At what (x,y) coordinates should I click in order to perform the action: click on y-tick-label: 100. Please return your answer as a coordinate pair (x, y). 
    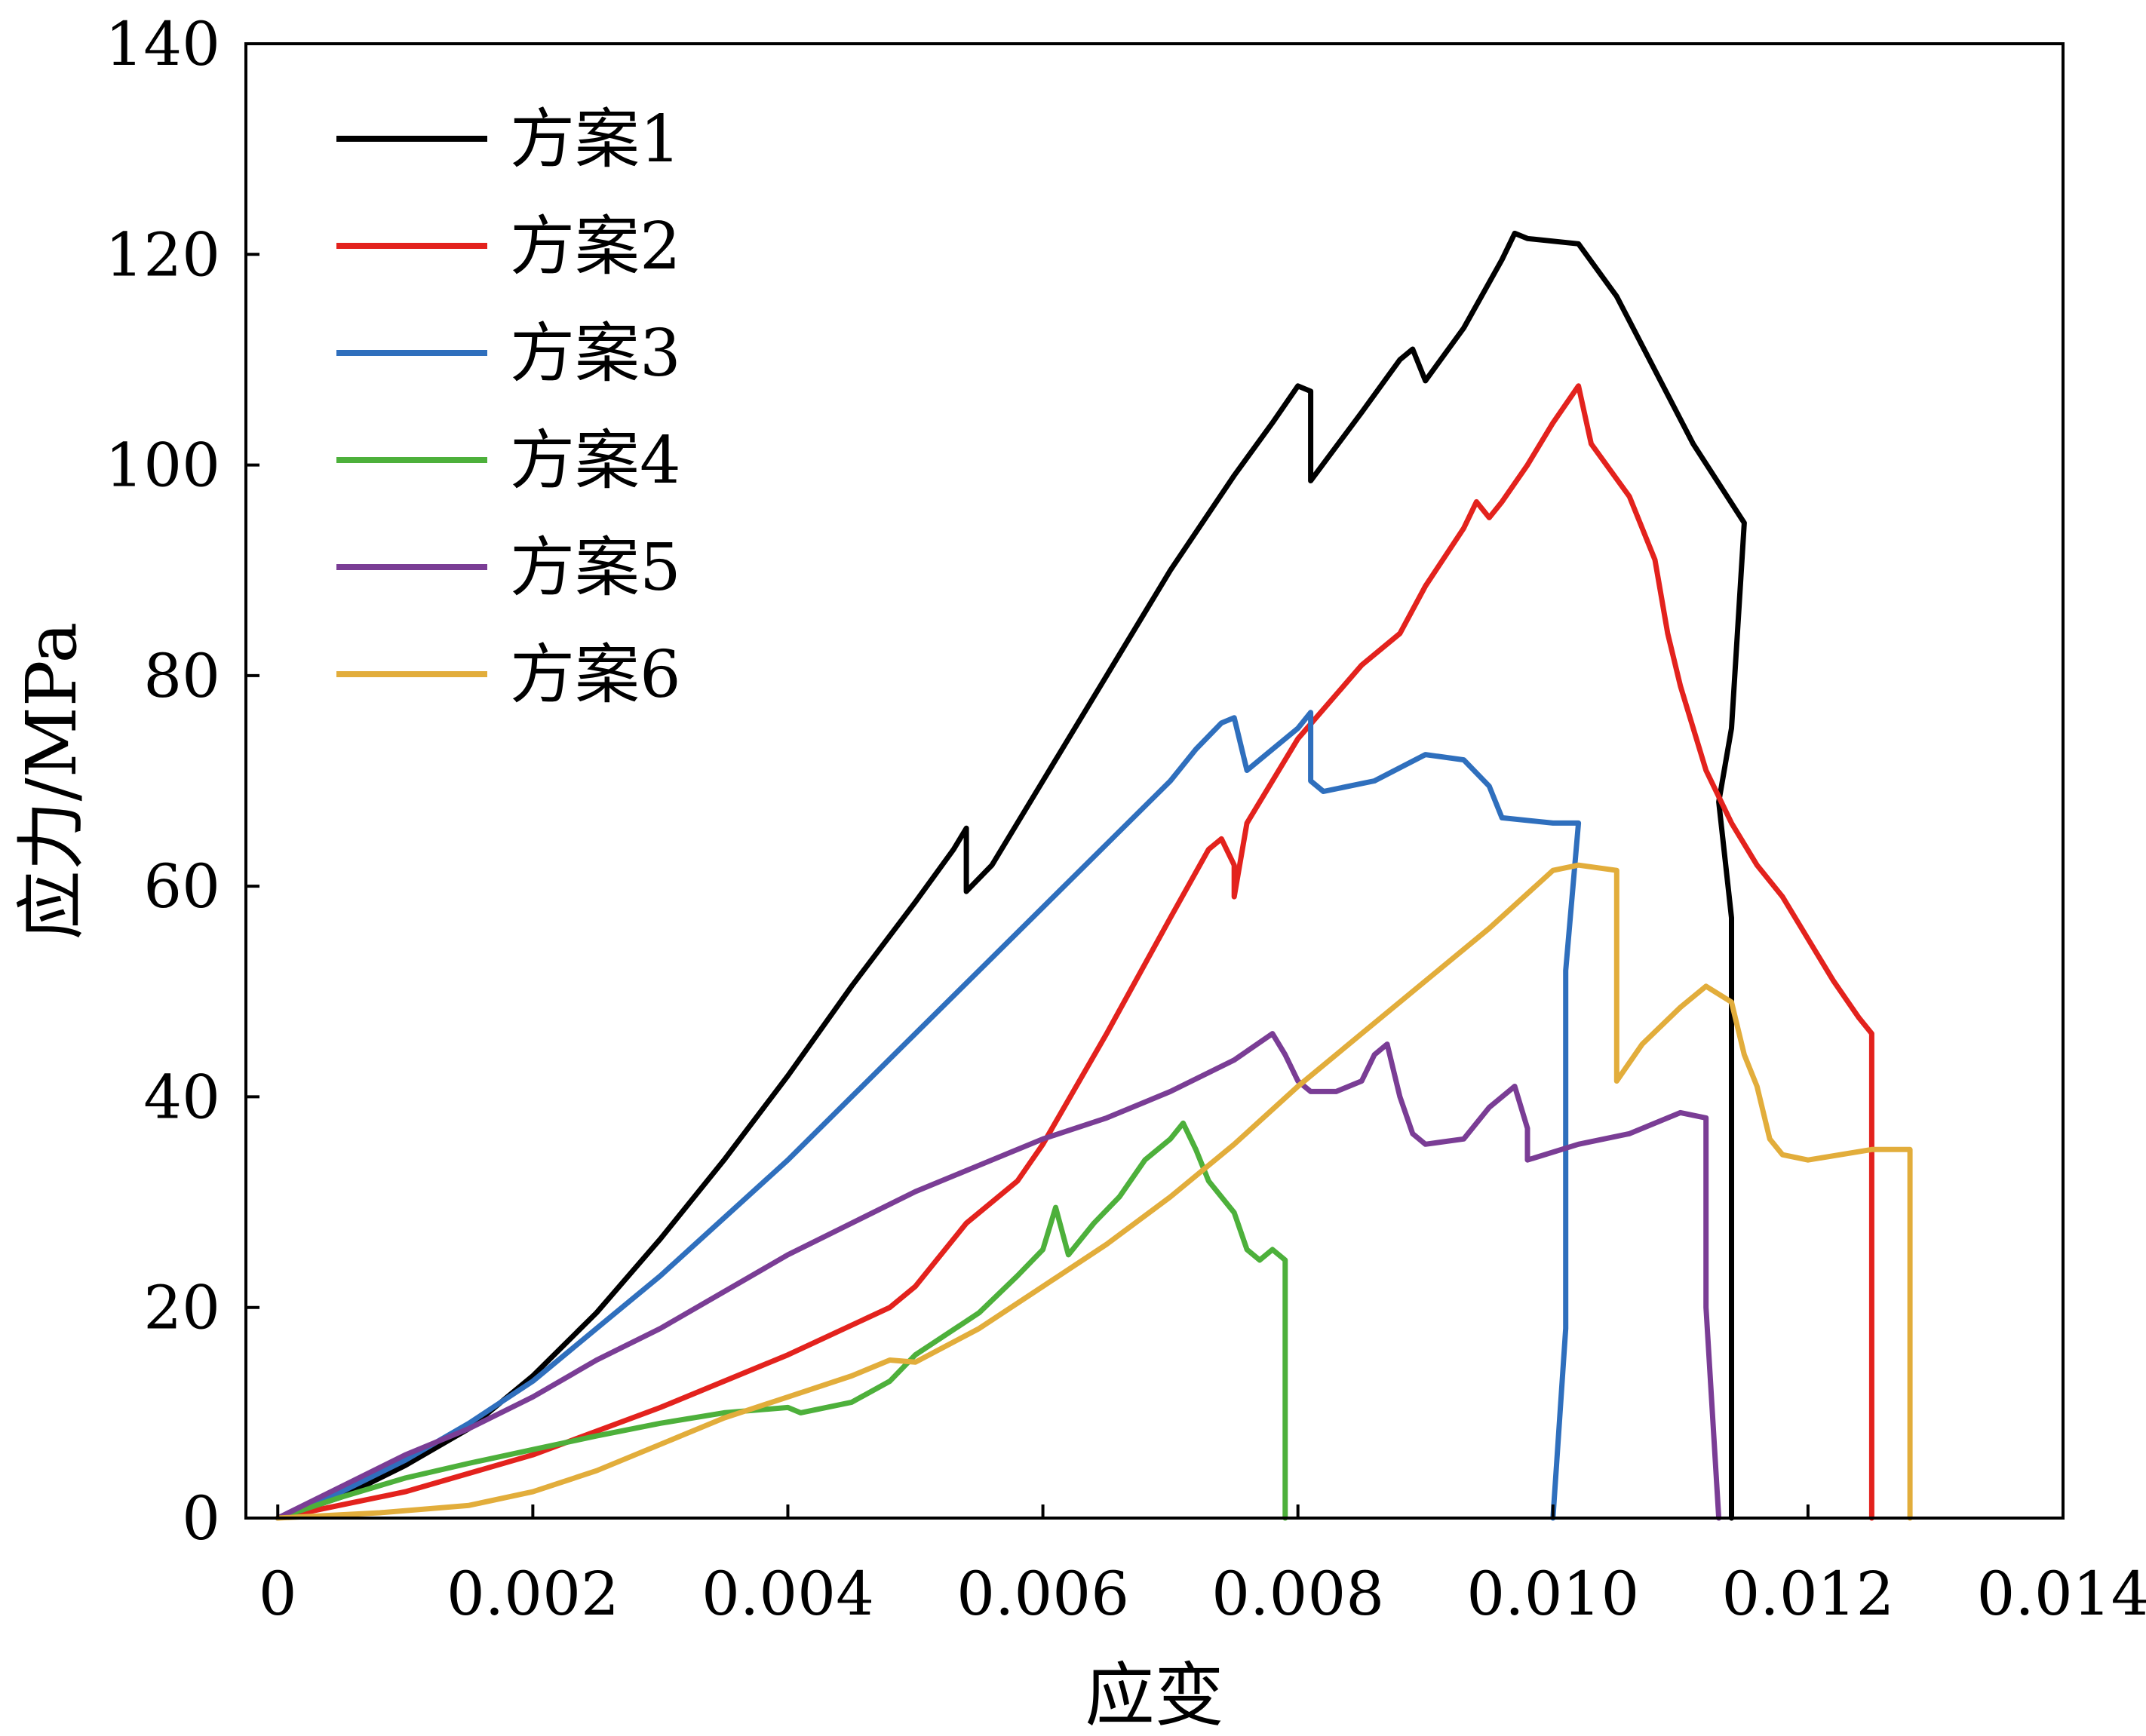
    Looking at the image, I should click on (162, 466).